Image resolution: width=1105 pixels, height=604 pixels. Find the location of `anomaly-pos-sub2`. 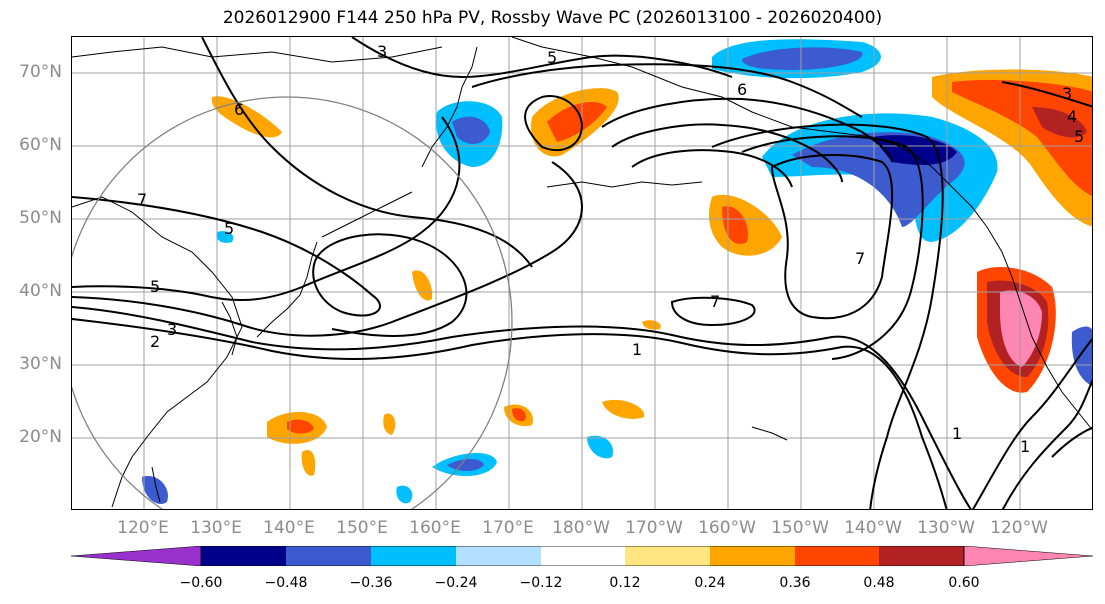

anomaly-pos-sub2 is located at coordinates (623, 409).